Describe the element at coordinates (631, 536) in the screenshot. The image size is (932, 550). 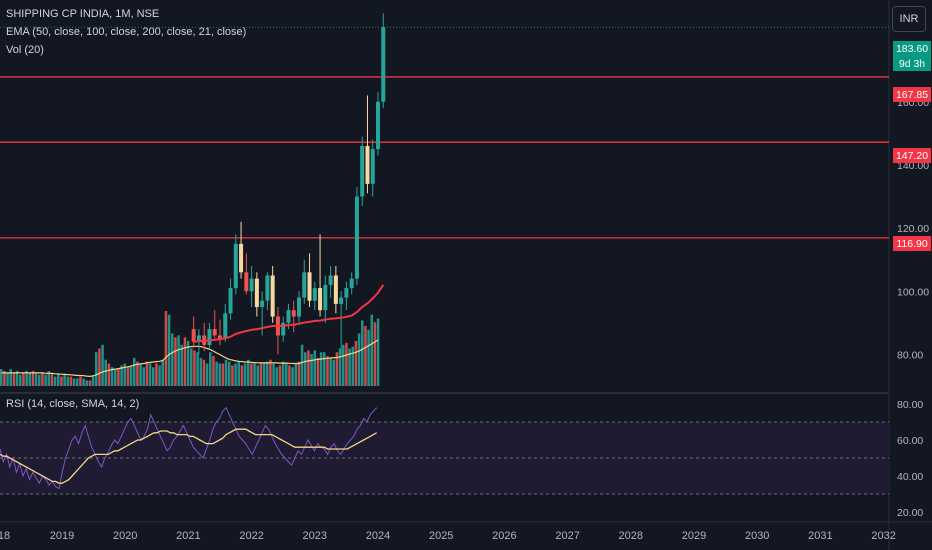
I see `time-axis-label: 2028` at that location.